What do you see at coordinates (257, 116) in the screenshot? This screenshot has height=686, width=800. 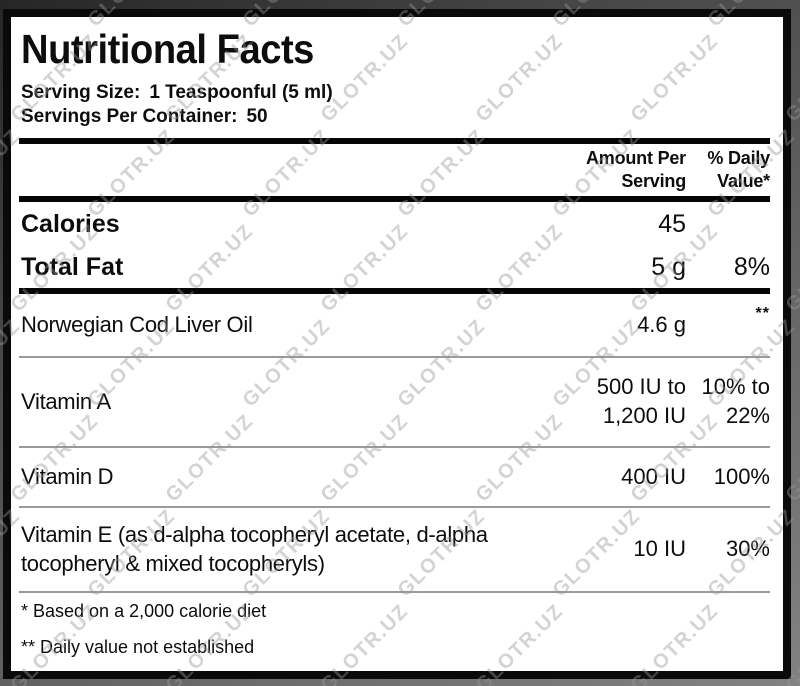 I see `servings-per-container-value: 50` at bounding box center [257, 116].